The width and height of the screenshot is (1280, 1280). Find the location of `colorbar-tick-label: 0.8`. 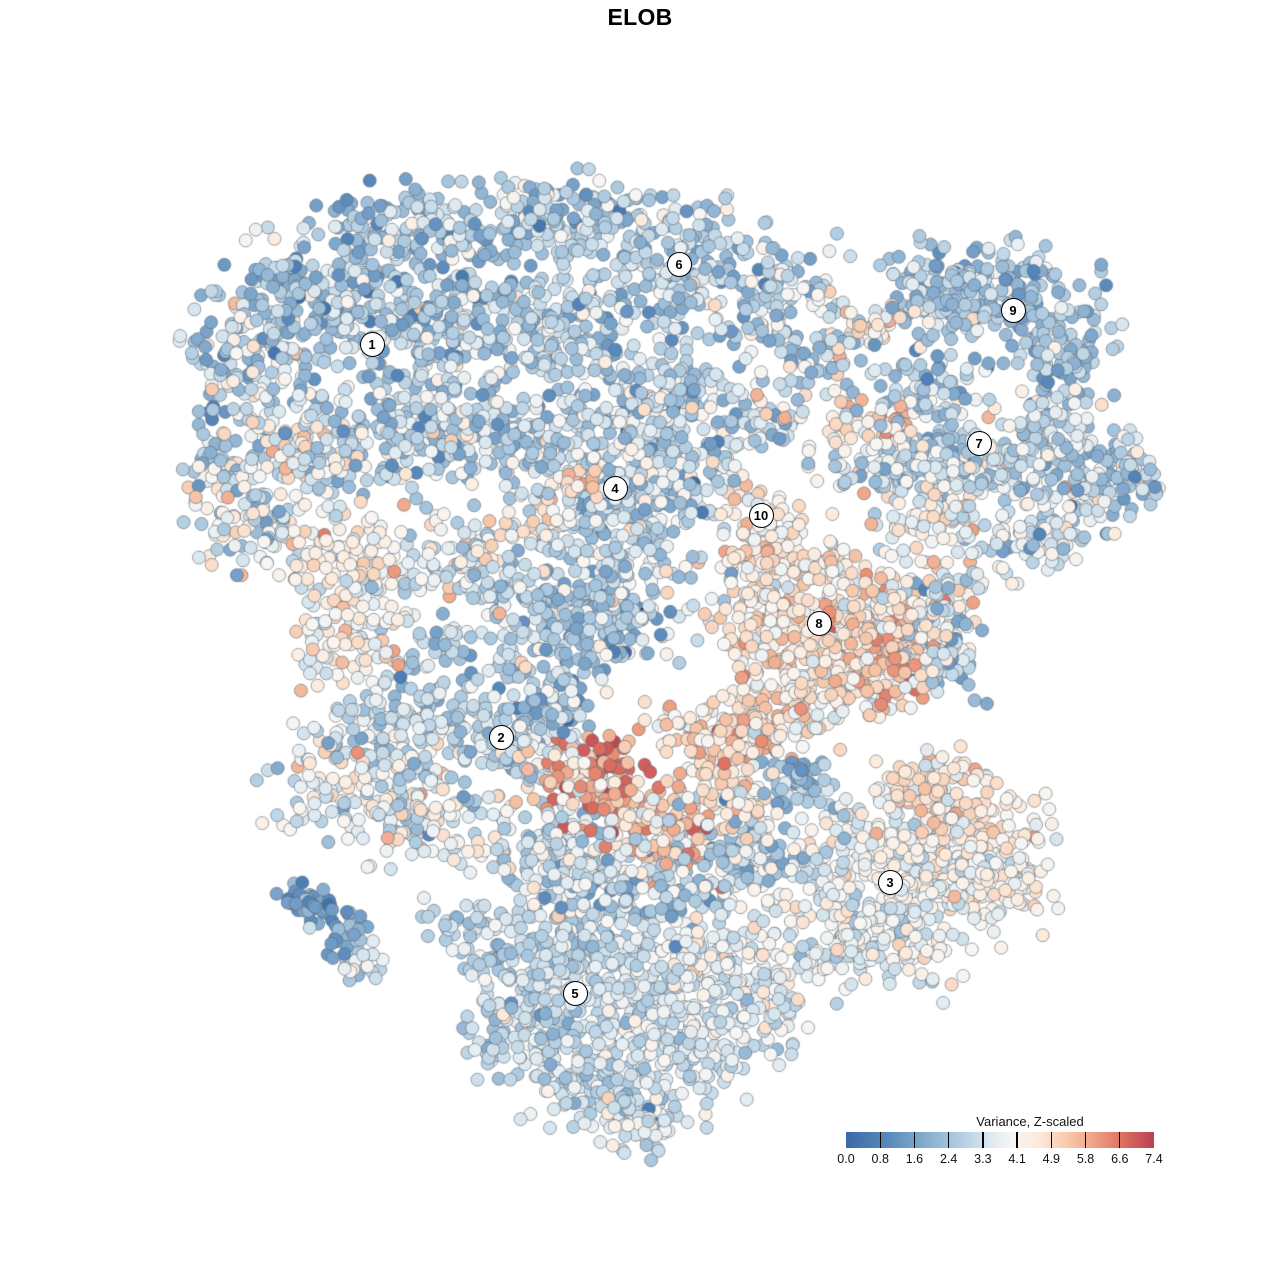

colorbar-tick-label: 0.8 is located at coordinates (880, 1159).